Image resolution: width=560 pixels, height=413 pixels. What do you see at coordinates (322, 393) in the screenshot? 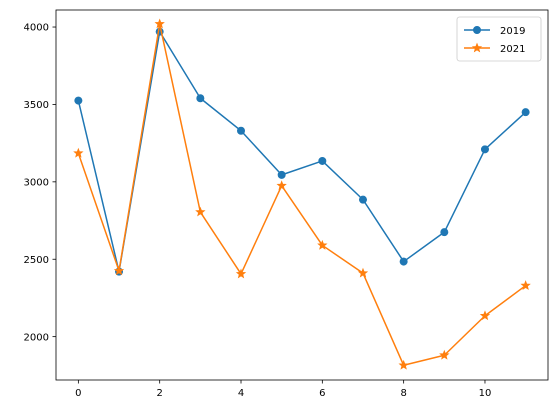
I see `x-tick-label: 6` at bounding box center [322, 393].